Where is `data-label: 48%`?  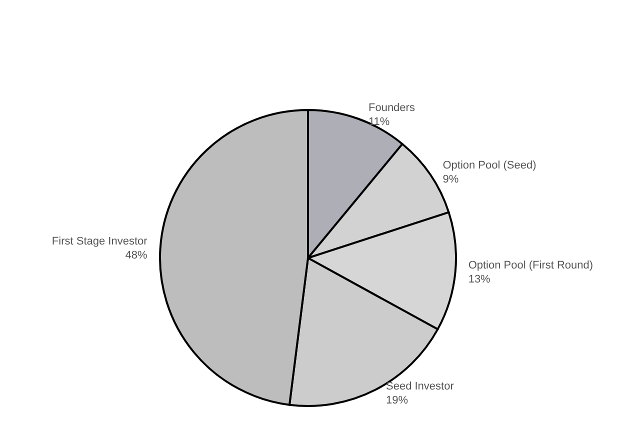
data-label: 48% is located at coordinates (136, 255).